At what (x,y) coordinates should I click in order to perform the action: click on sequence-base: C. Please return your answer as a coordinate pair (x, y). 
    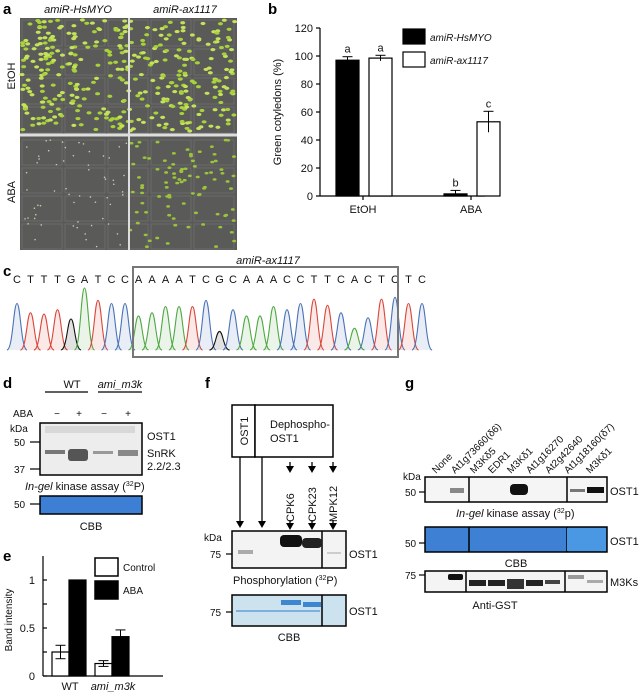
    Looking at the image, I should click on (233, 280).